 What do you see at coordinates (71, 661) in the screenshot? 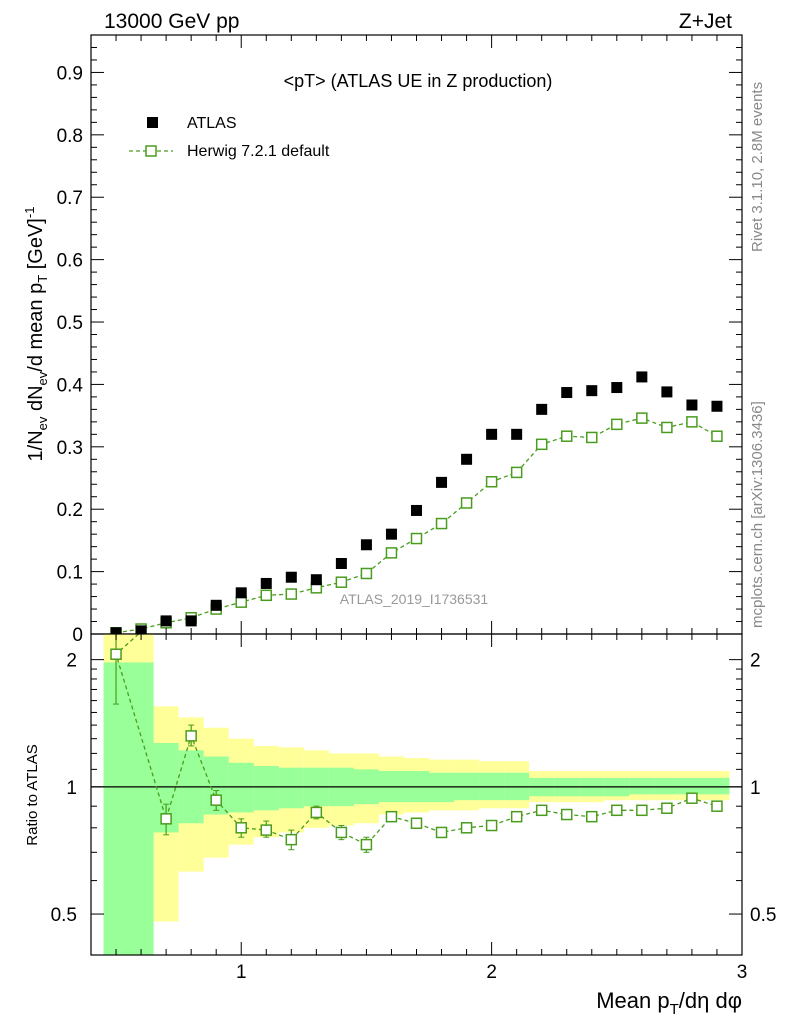
I see `ratio-y-tick-label: 2` at bounding box center [71, 661].